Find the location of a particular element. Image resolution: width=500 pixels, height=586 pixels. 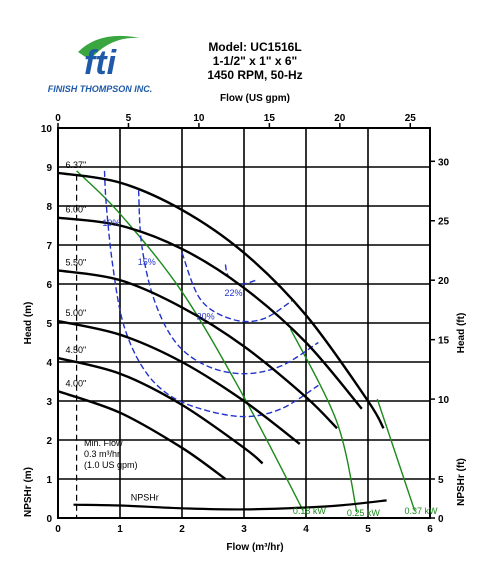

logo-company: FINISH THOMPSON INC. is located at coordinates (100, 89).